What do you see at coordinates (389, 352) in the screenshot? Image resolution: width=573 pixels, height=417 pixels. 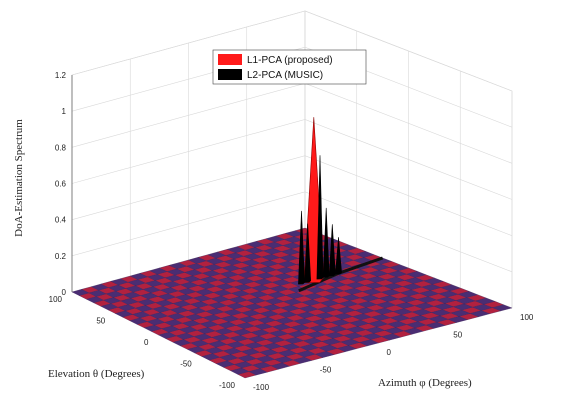 I see `x-tick-label: 0` at bounding box center [389, 352].